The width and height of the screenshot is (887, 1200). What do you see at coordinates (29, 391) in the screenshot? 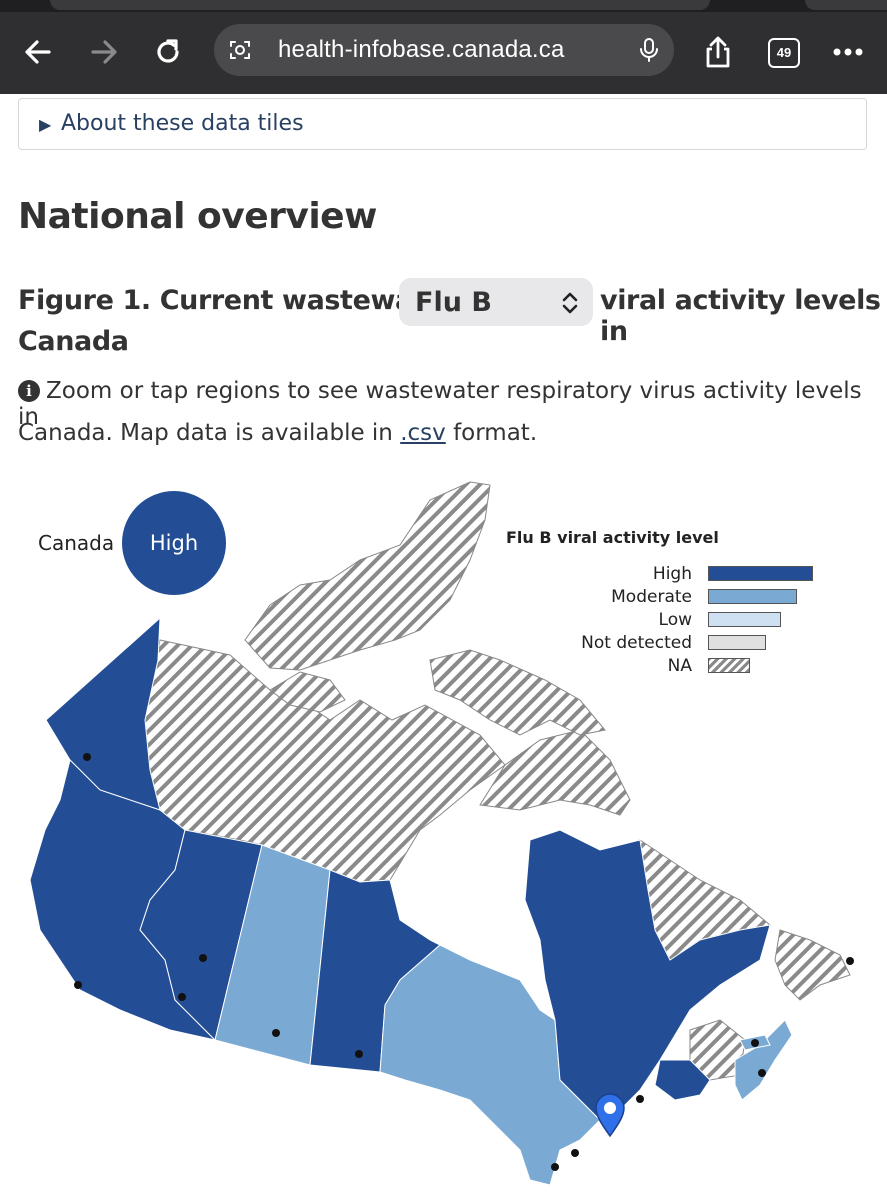
I see `info-icon: i` at bounding box center [29, 391].